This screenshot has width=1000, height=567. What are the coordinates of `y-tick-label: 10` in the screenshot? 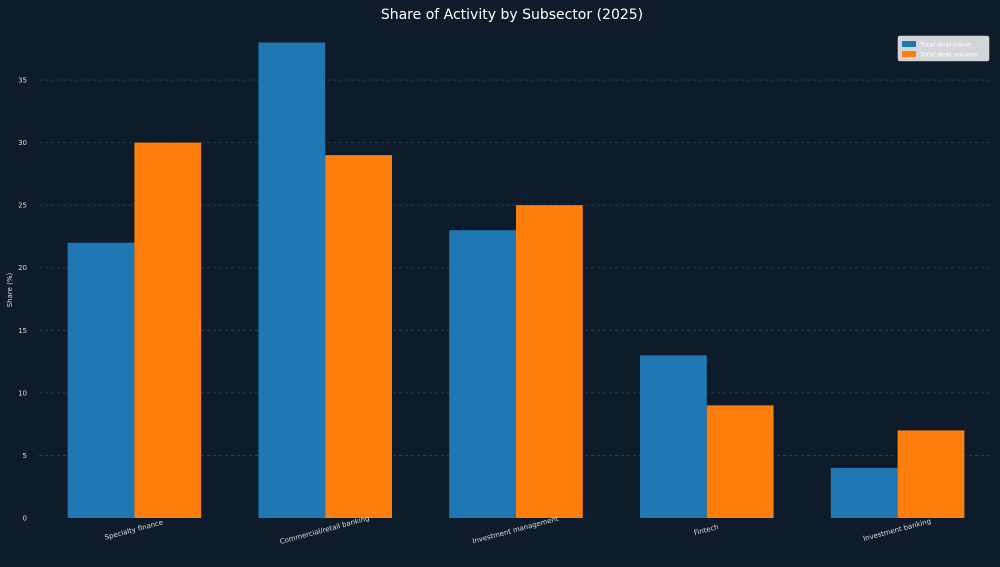 It's located at (22, 393).